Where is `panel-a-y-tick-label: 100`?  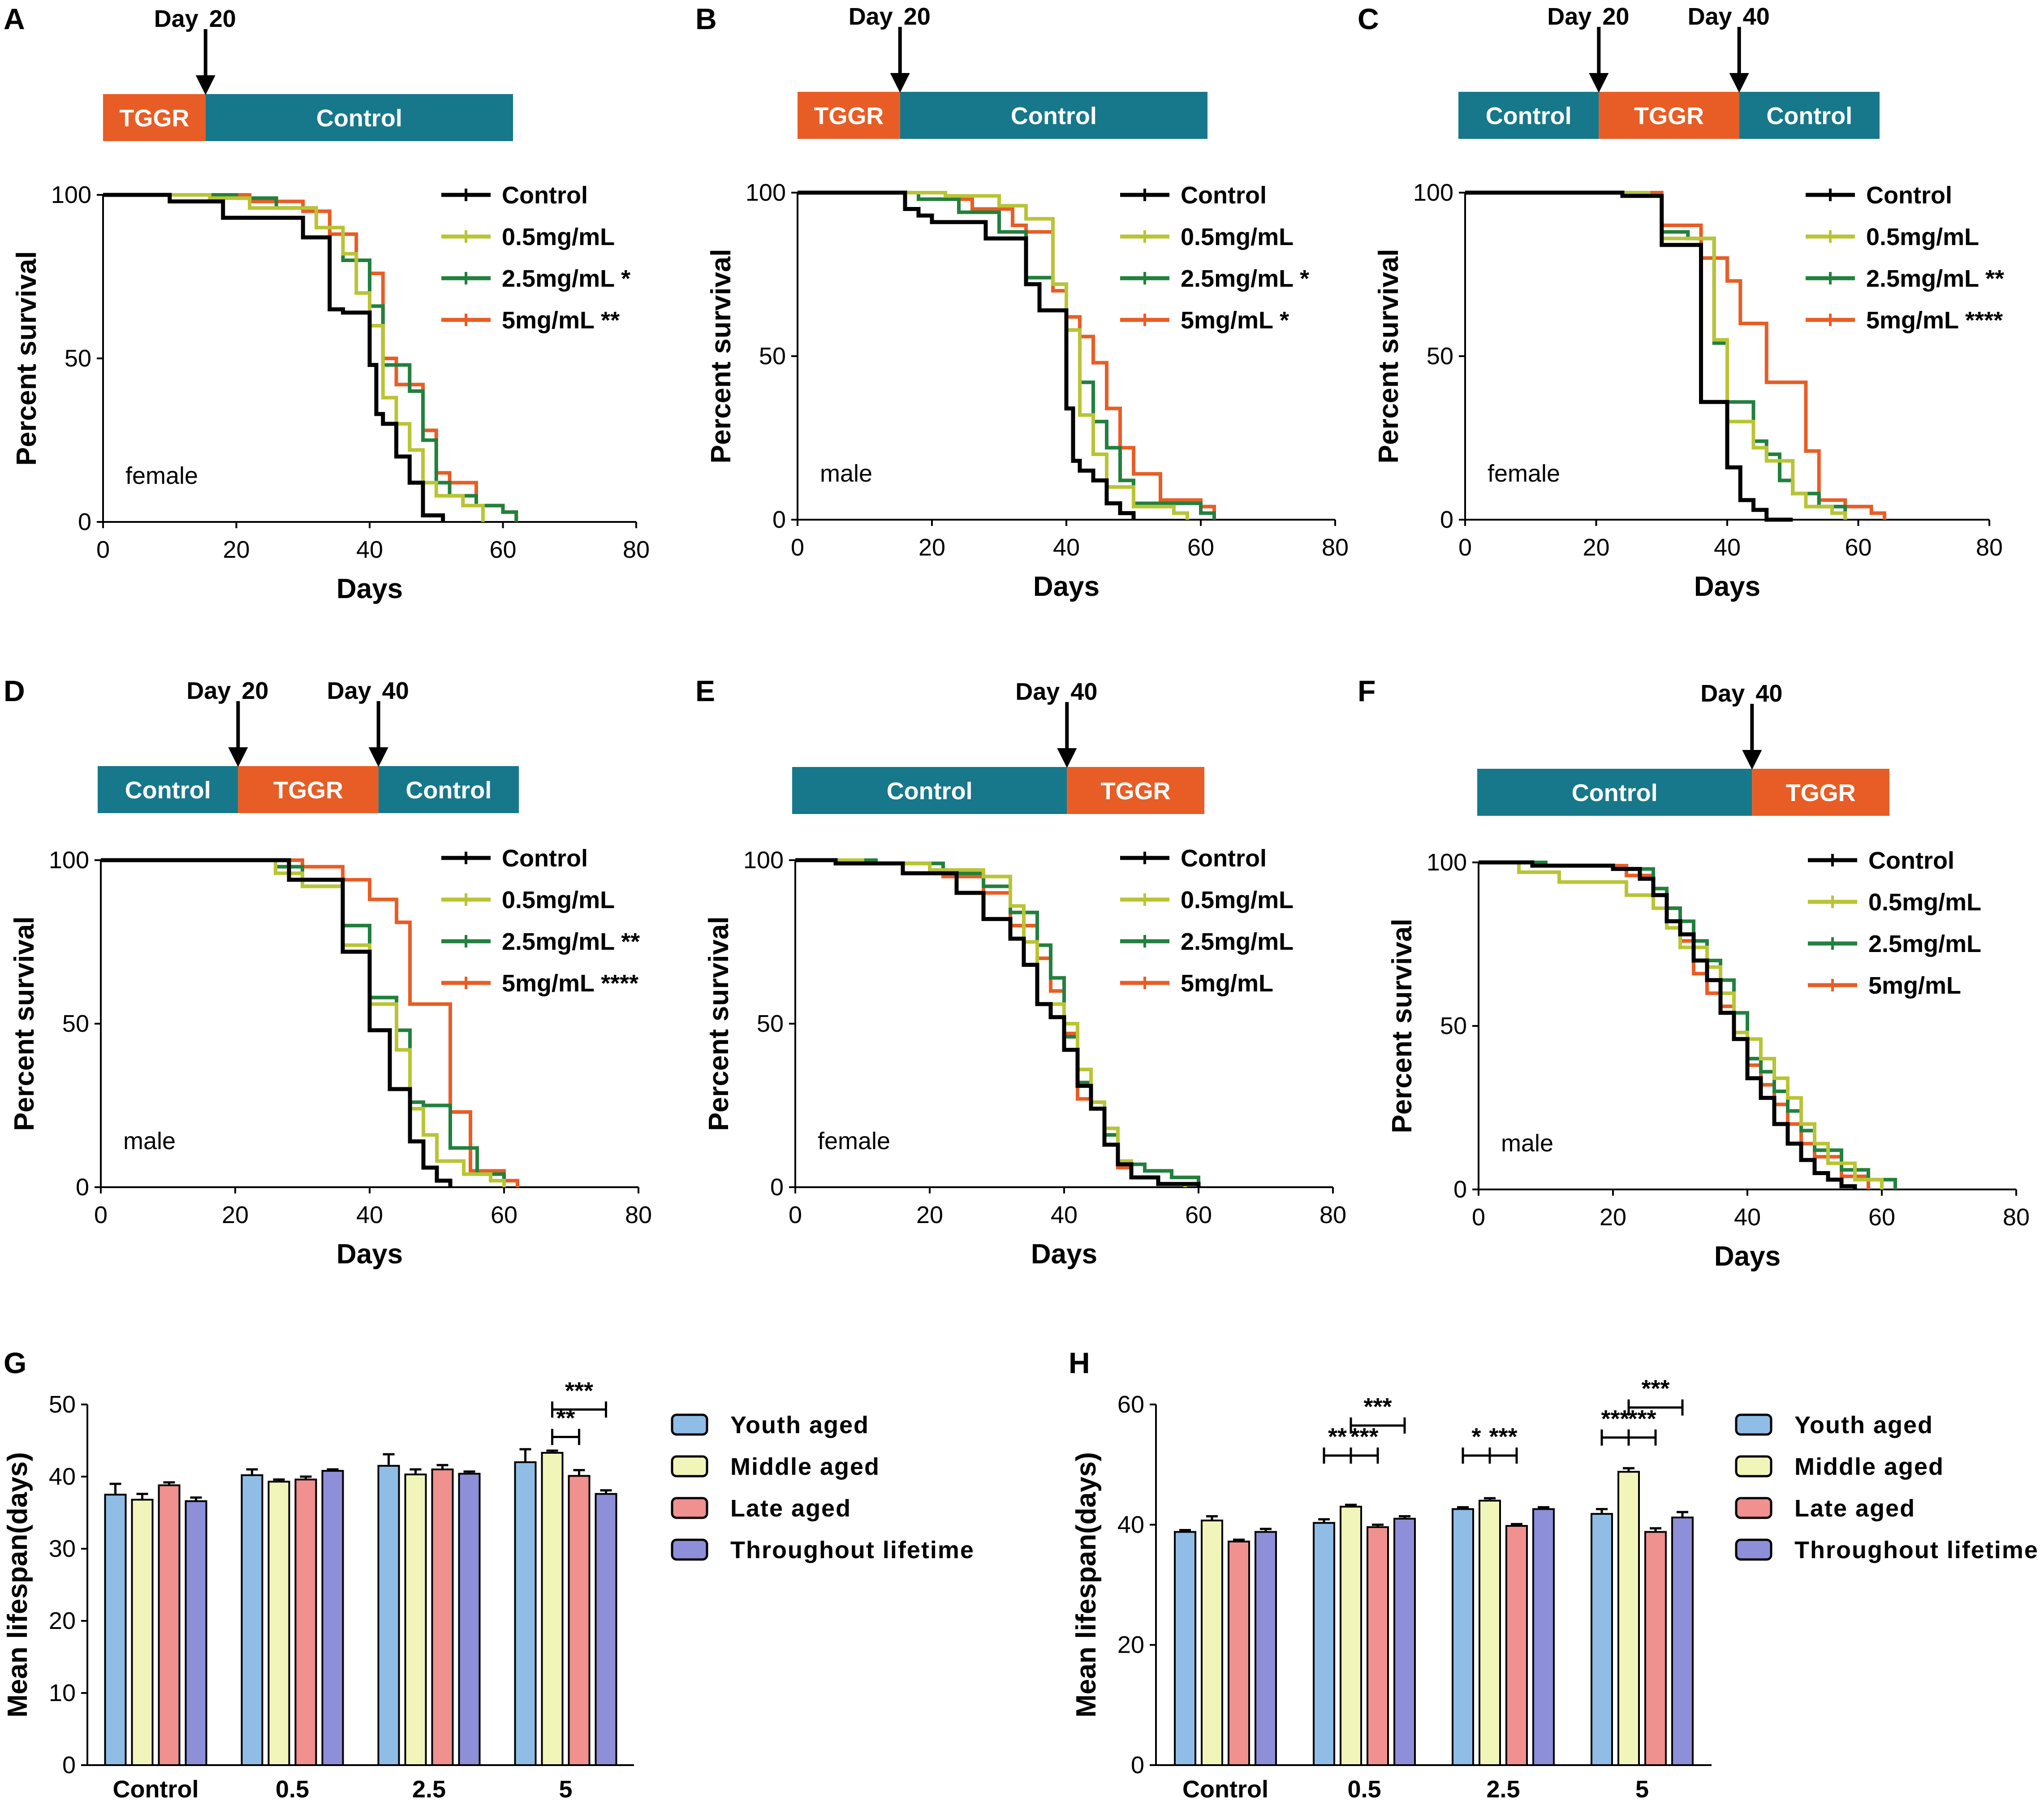 panel-a-y-tick-label: 100 is located at coordinates (71, 194).